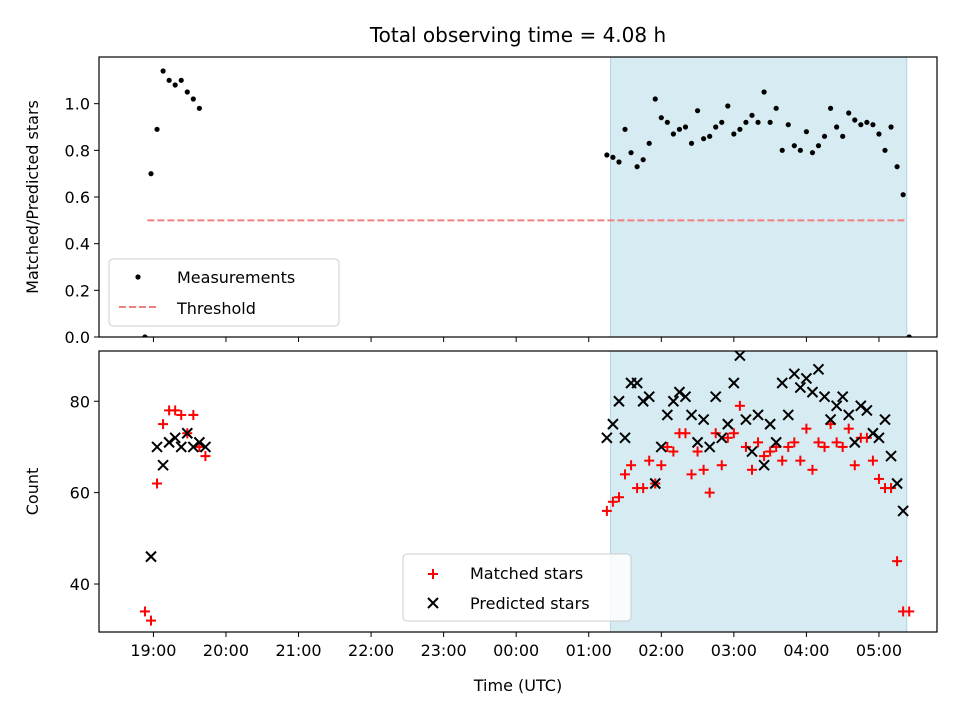 The width and height of the screenshot is (960, 720). I want to click on y-tick-label: 80, so click(80, 401).